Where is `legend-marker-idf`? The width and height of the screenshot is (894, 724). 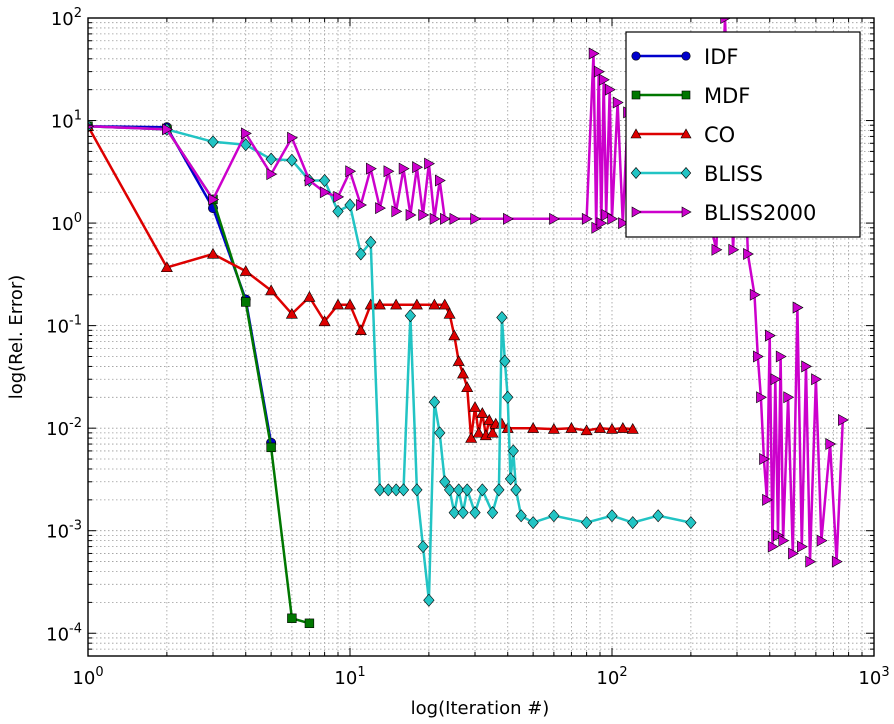 legend-marker-idf is located at coordinates (686, 56).